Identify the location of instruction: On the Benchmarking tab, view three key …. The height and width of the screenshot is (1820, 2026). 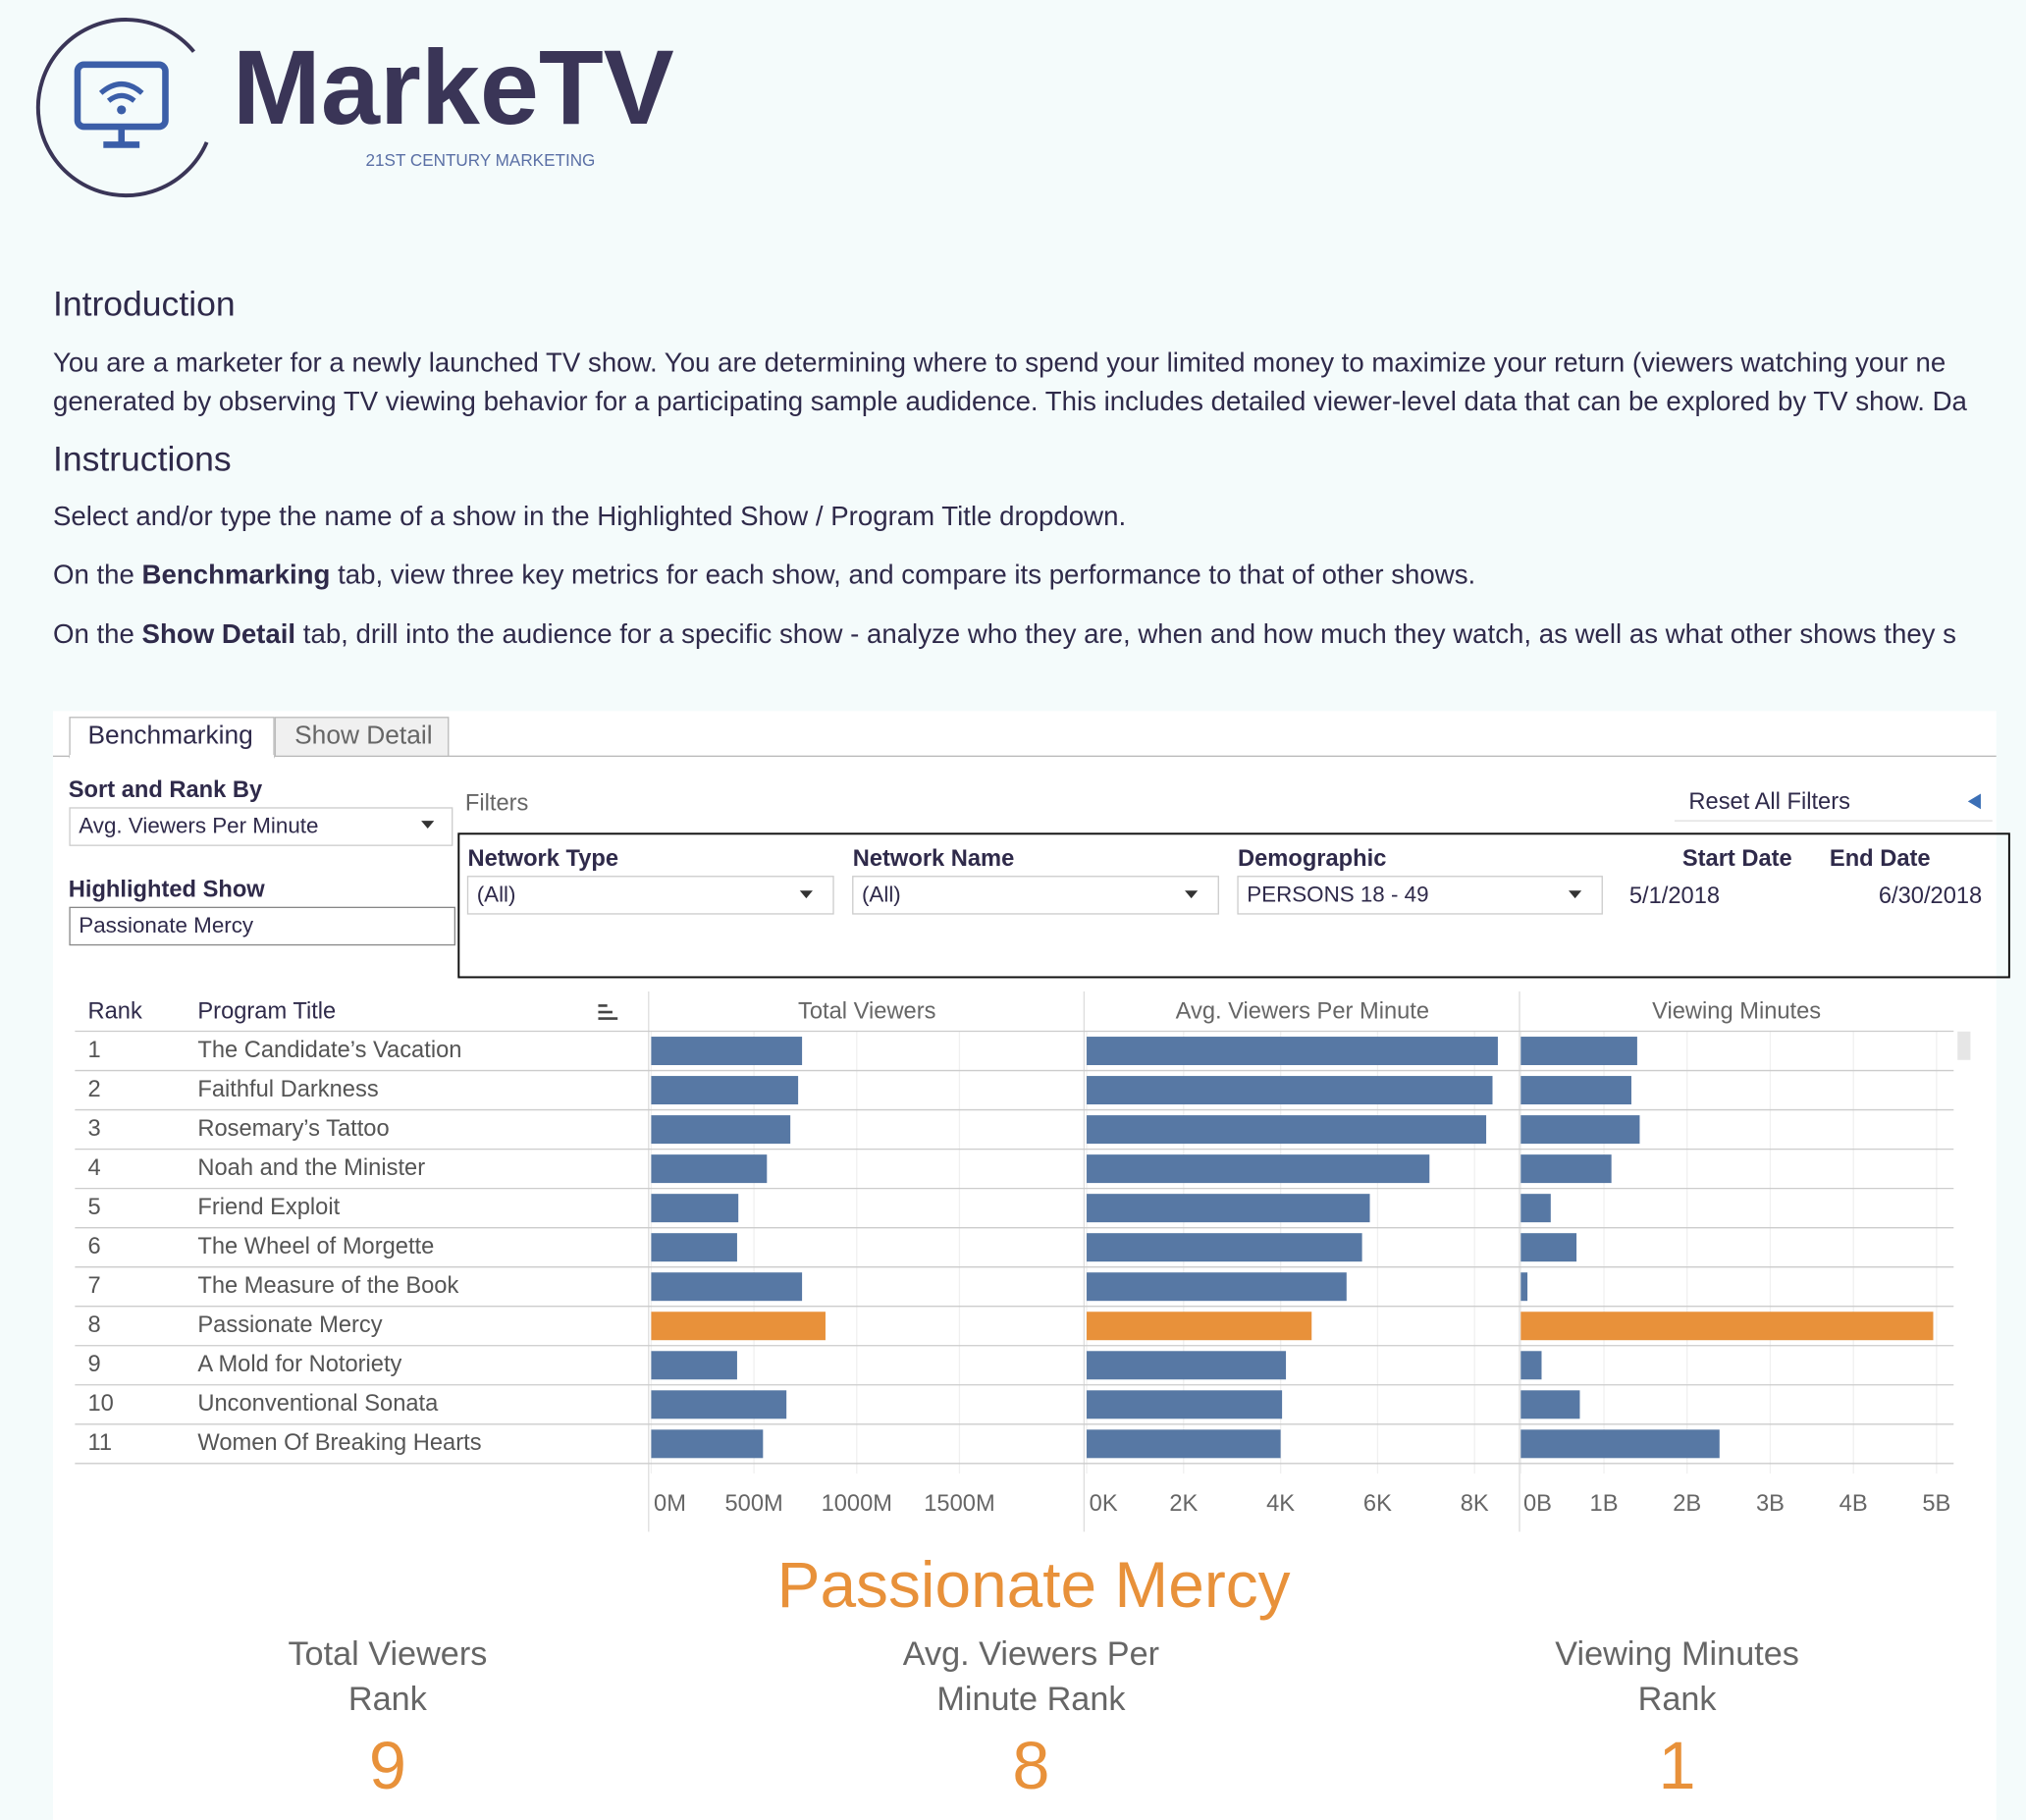
(764, 575).